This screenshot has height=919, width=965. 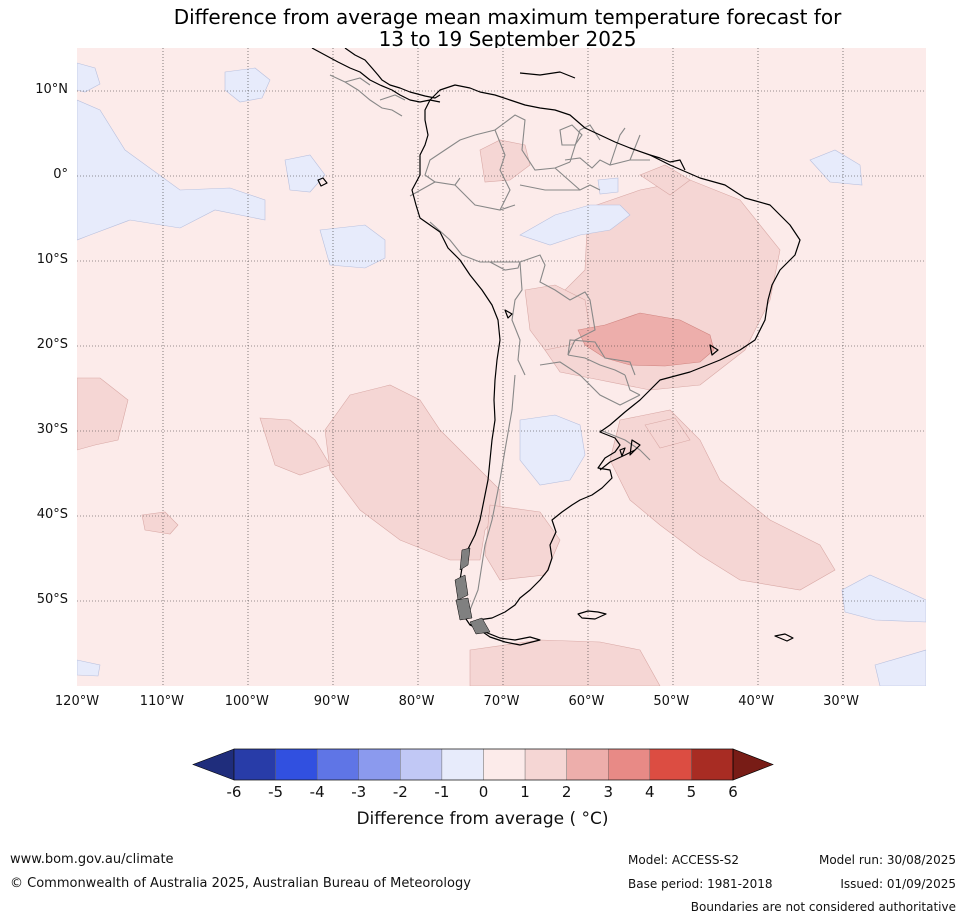 I want to click on anomaly-region-pacific-cool-small, so click(x=352, y=246).